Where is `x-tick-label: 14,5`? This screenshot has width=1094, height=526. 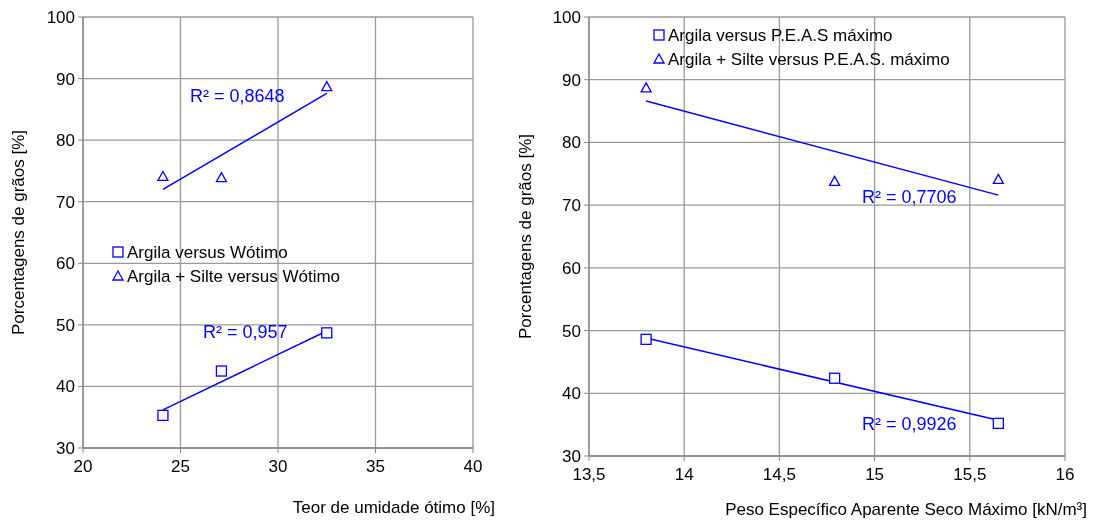
x-tick-label: 14,5 is located at coordinates (779, 474).